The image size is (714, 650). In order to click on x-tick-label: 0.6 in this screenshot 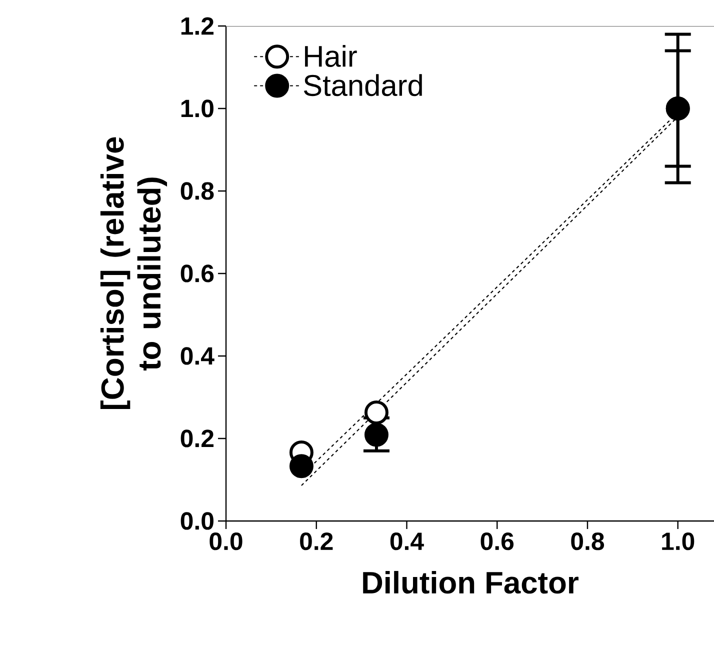, I will do `click(497, 541)`.